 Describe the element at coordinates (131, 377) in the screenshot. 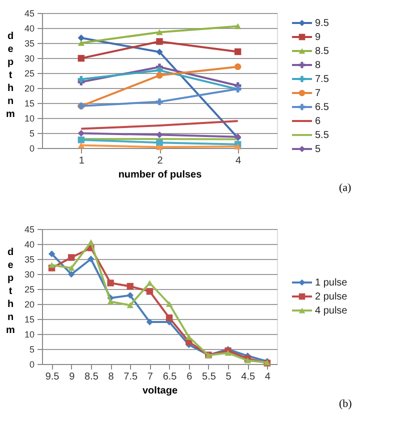

I see `x-tick-label: 7.5` at that location.